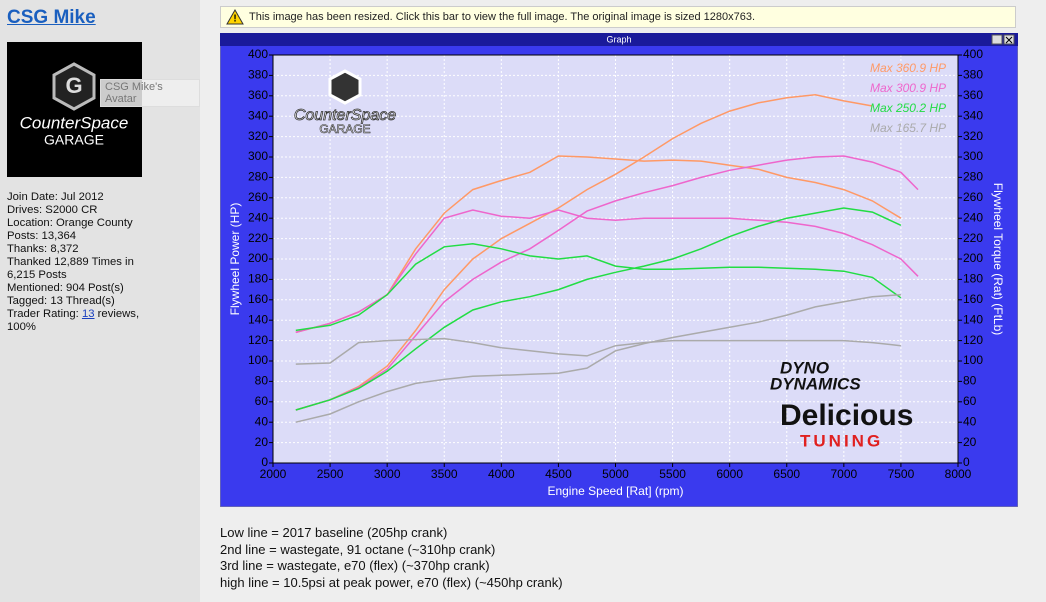 The width and height of the screenshot is (1046, 602). I want to click on y-tick-label: 400, so click(258, 54).